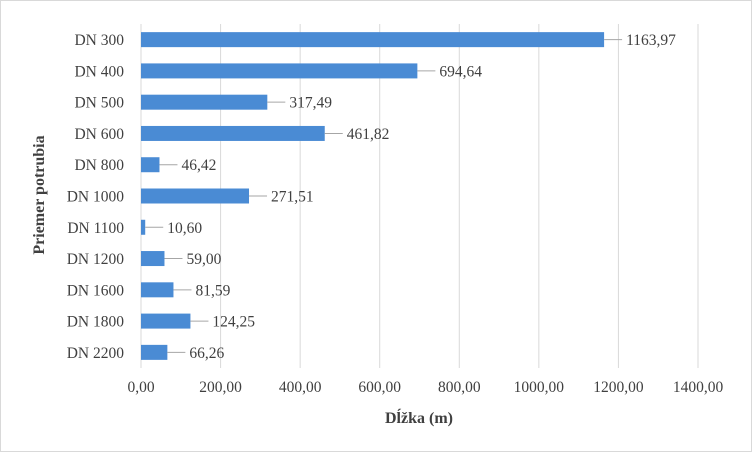 The width and height of the screenshot is (752, 452). Describe the element at coordinates (651, 40) in the screenshot. I see `data-label: 1163,97` at that location.